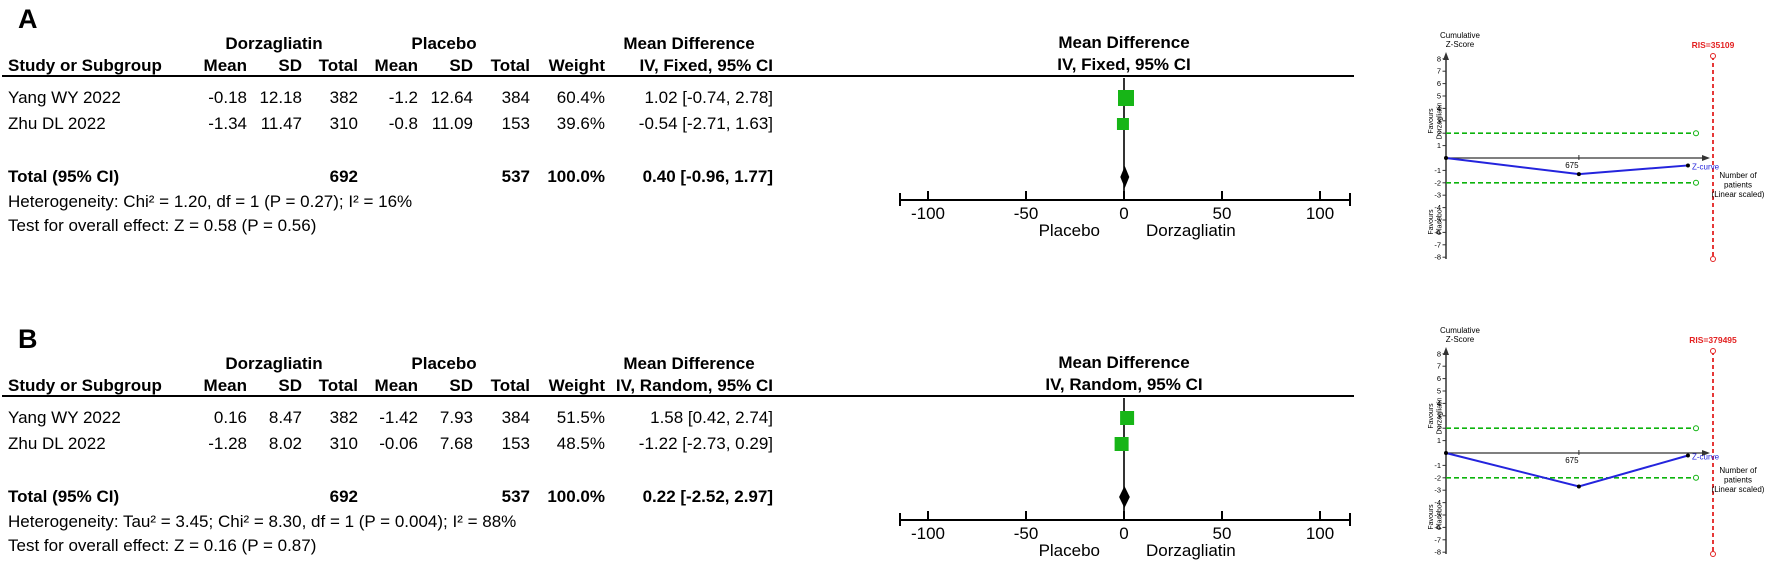 This screenshot has height=583, width=1772. Describe the element at coordinates (1713, 45) in the screenshot. I see `ris-label: RIS=35109` at that location.